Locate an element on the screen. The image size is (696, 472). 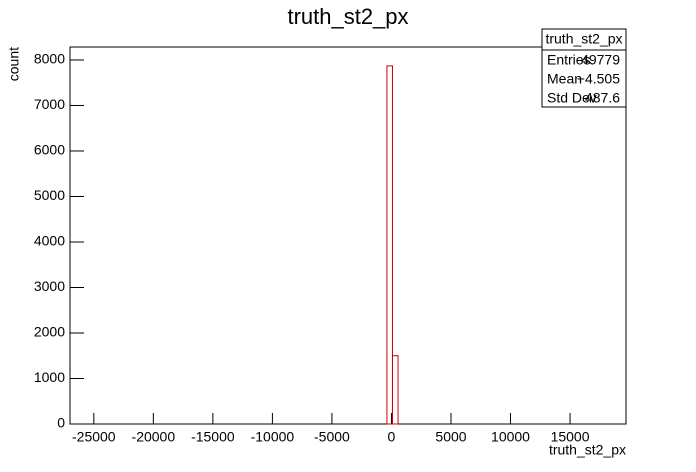
stats-box is located at coordinates (584, 68).